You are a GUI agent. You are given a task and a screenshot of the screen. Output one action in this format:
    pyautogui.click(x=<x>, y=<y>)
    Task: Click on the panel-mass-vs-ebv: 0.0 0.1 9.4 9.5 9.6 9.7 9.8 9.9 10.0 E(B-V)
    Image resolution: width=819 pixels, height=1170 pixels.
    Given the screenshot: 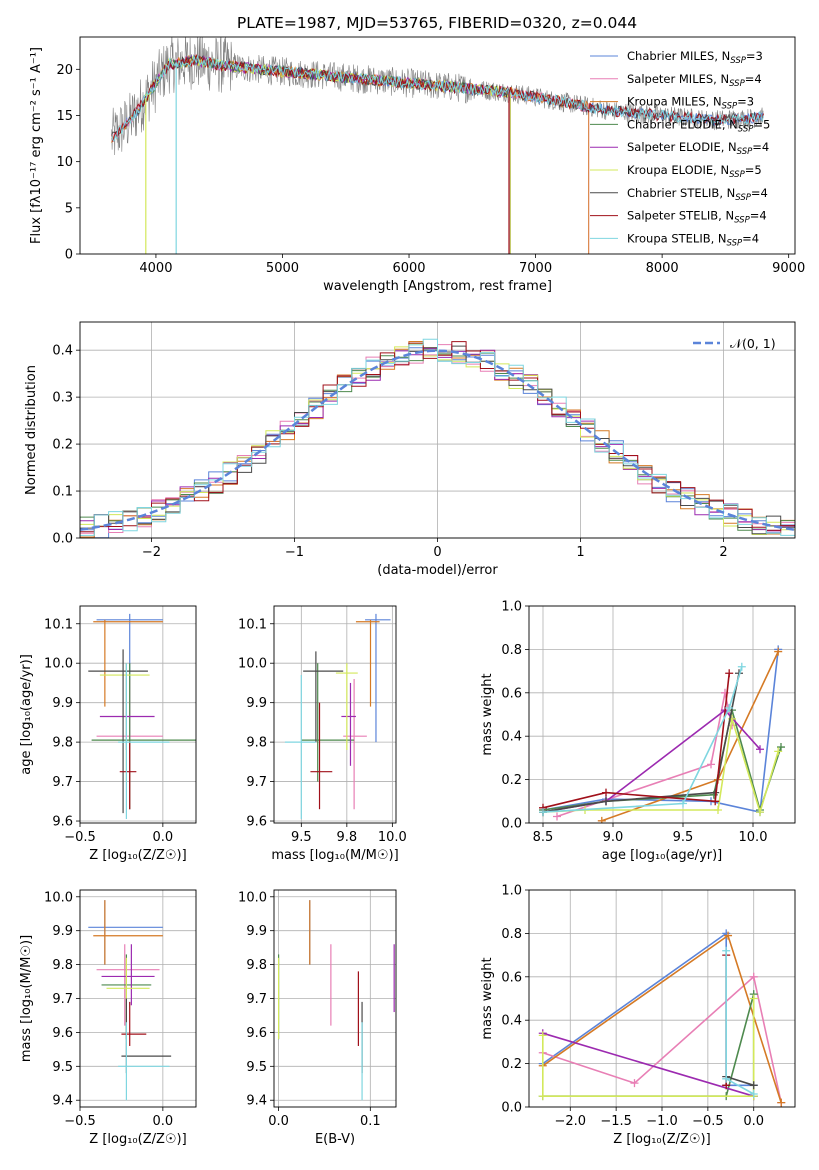 What is the action you would take?
    pyautogui.click(x=317, y=1018)
    